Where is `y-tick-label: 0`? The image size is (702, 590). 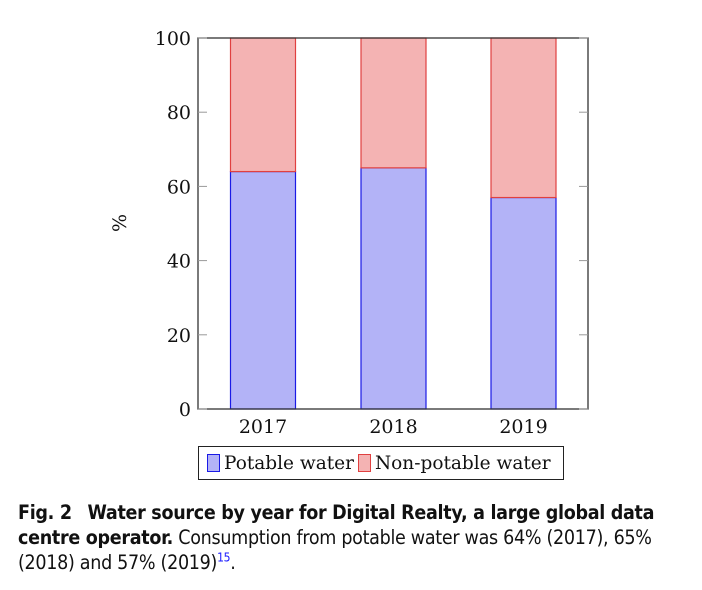 y-tick-label: 0 is located at coordinates (185, 410).